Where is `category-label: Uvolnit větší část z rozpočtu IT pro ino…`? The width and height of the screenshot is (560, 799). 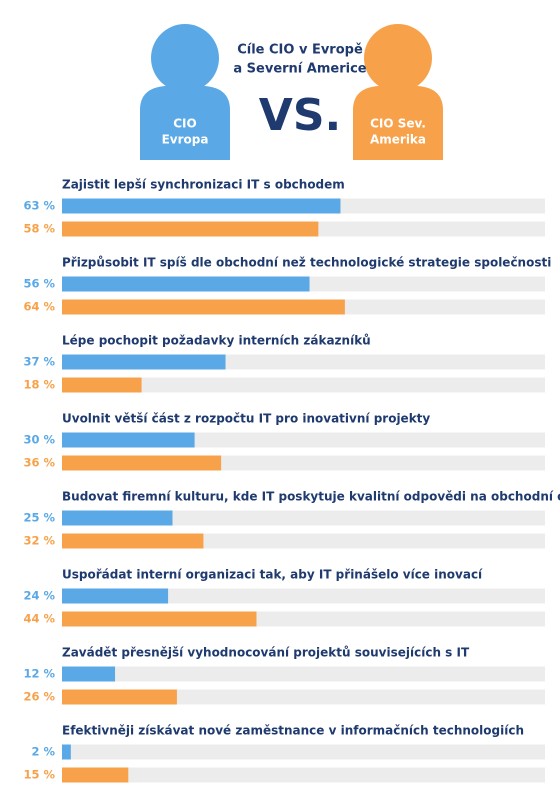 category-label: Uvolnit větší část z rozpočtu IT pro ino… is located at coordinates (246, 419).